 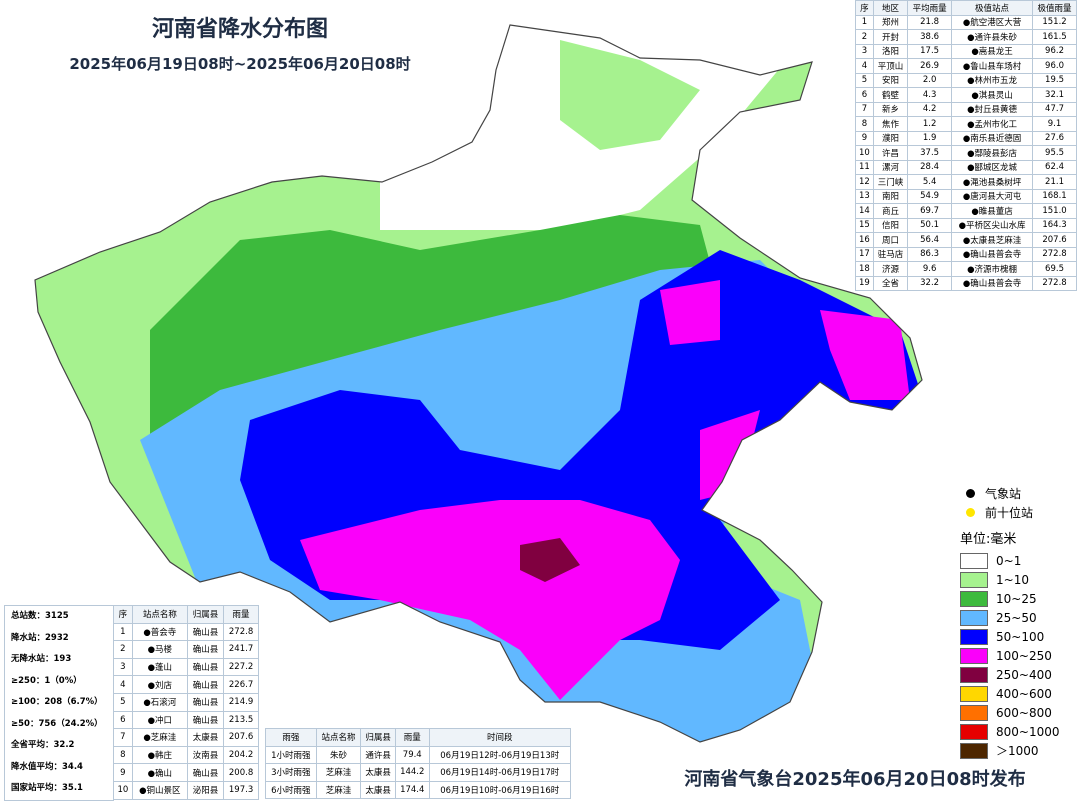 I want to click on legend-item: 1~10, so click(x=1017, y=579).